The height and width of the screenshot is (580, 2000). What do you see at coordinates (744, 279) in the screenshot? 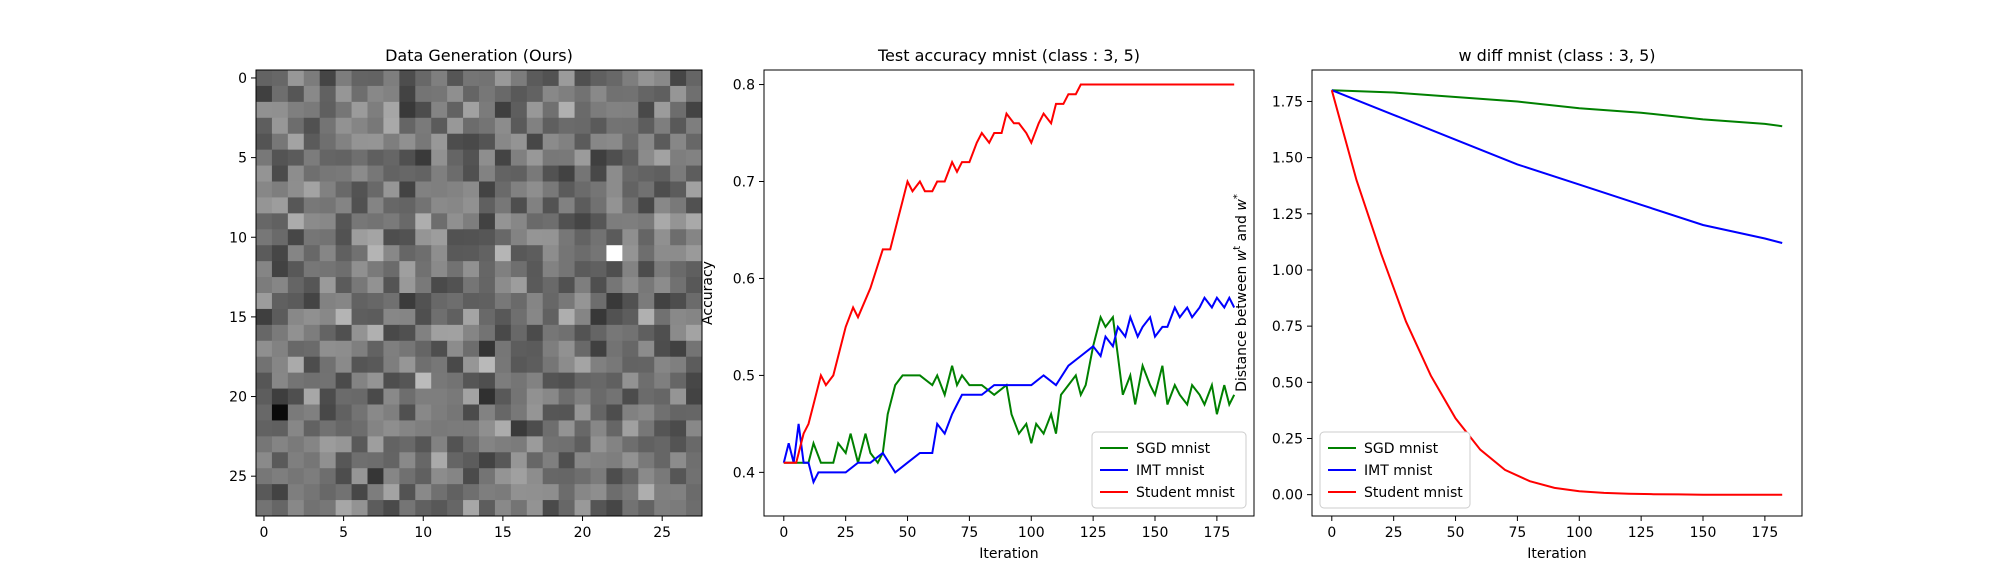
I see `y-tick-label: 0.6` at bounding box center [744, 279].